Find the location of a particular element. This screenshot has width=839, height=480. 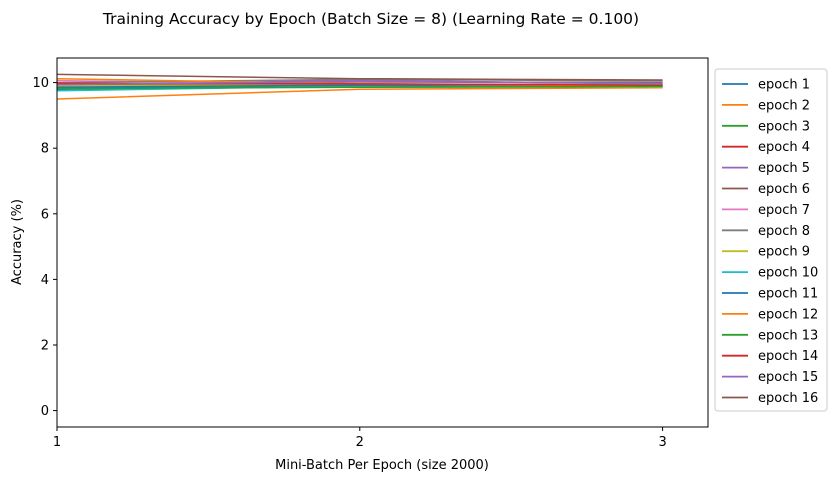

legend-label-epoch-5: epoch 5 is located at coordinates (784, 168).